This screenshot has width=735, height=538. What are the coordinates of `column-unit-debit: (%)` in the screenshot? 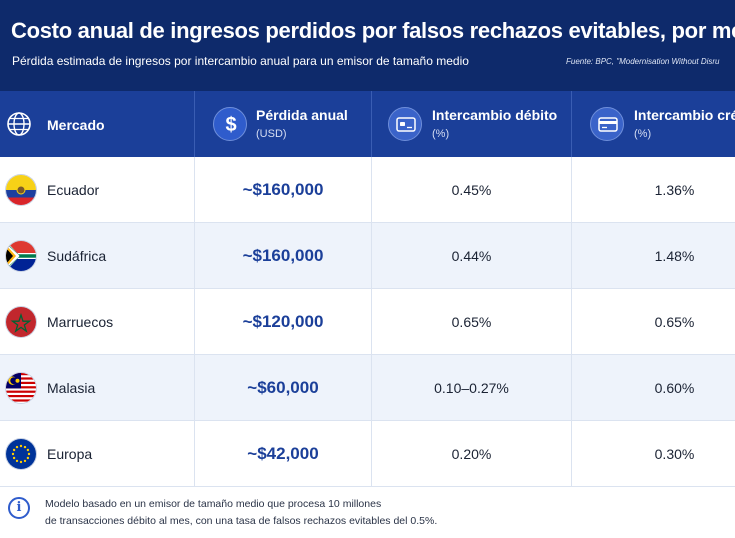 It's located at (441, 134).